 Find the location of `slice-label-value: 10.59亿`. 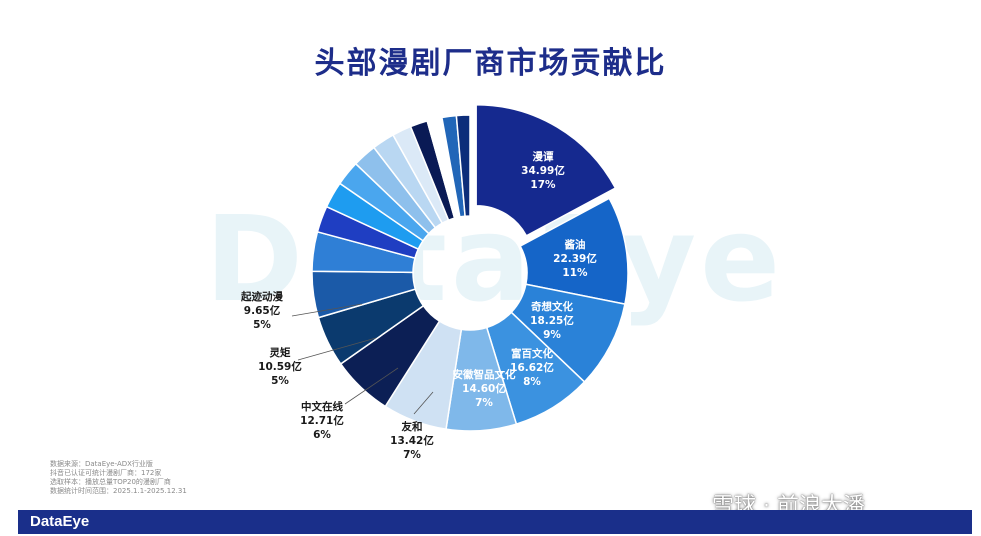

slice-label-value: 10.59亿 is located at coordinates (280, 366).